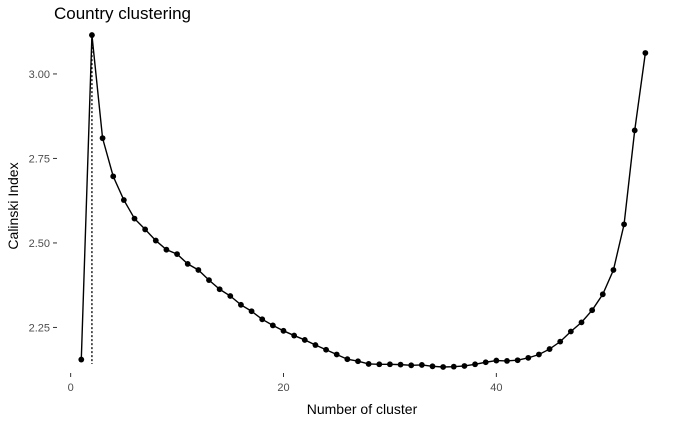 This screenshot has height=424, width=679. Describe the element at coordinates (283, 388) in the screenshot. I see `x-tick-label: 20` at that location.